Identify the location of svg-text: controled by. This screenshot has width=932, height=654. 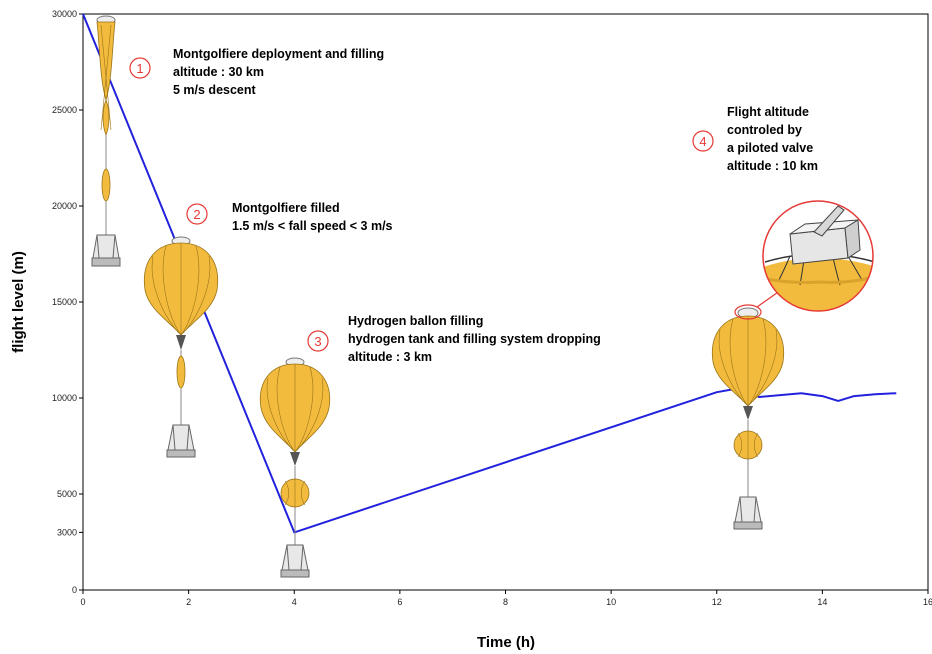
(764, 130).